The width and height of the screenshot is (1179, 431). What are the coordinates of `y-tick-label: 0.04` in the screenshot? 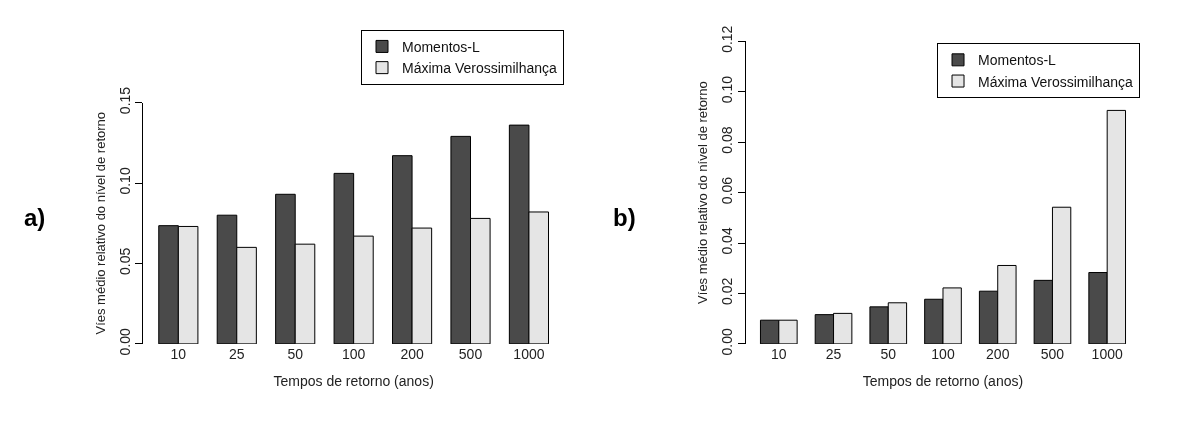 It's located at (727, 241).